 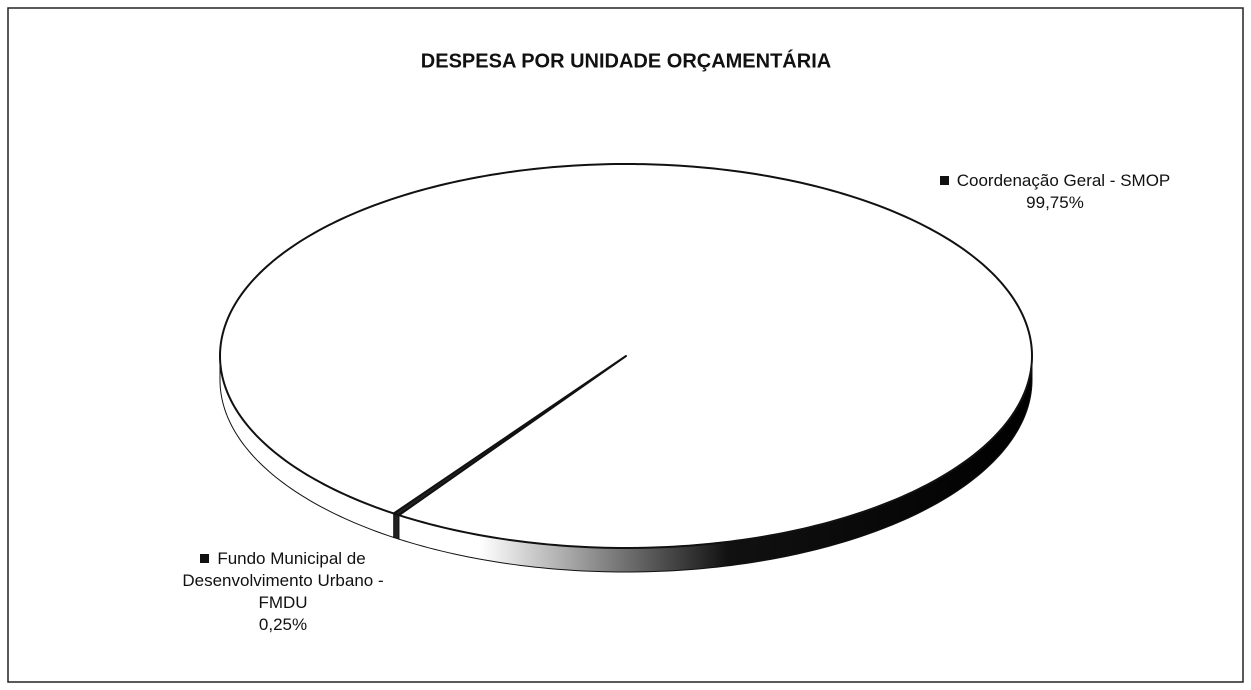 What do you see at coordinates (626, 60) in the screenshot?
I see `chart-title: DESPESA POR UNIDADE ORÇAMENTÁRIA` at bounding box center [626, 60].